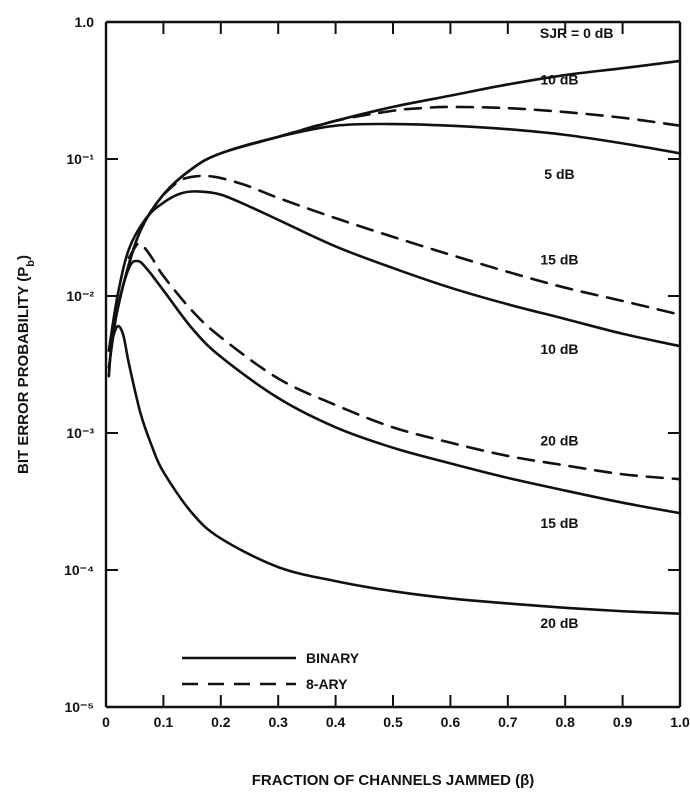  I want to click on y-tick-label: 10⁻², so click(80, 296).